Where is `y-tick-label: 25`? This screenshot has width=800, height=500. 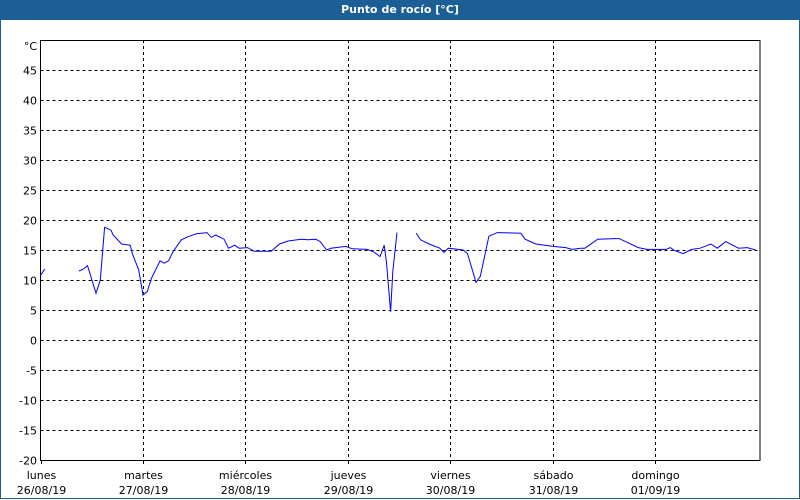 y-tick-label: 25 is located at coordinates (30, 191).